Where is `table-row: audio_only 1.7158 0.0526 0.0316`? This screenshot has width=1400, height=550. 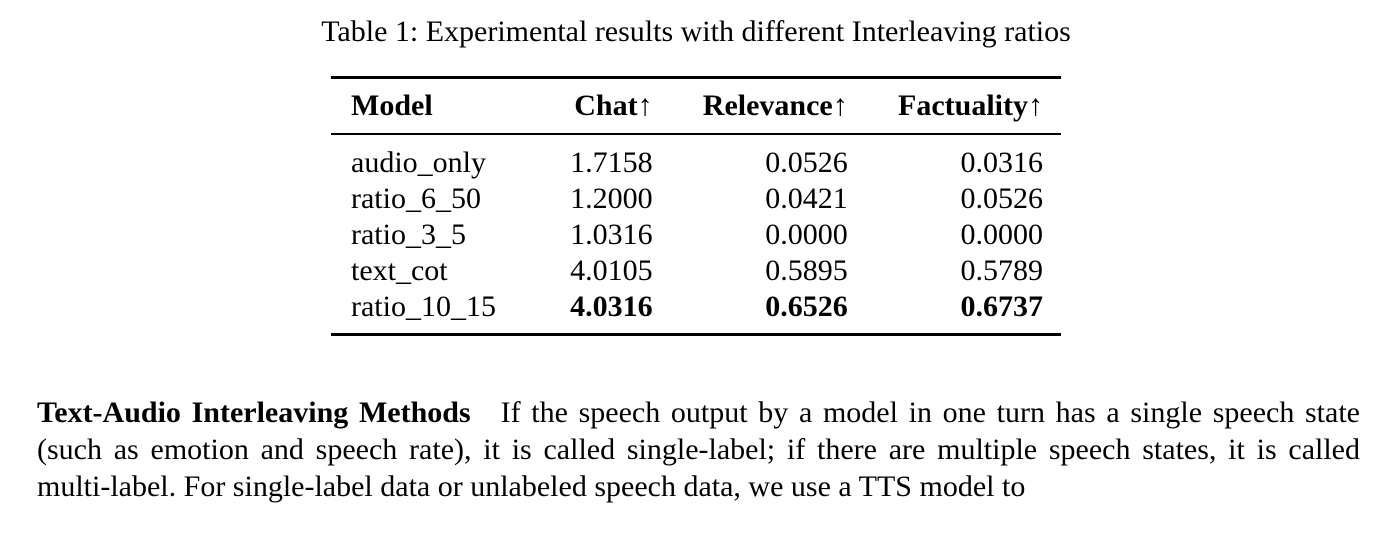
table-row: audio_only 1.7158 0.0526 0.0316 is located at coordinates (696, 157).